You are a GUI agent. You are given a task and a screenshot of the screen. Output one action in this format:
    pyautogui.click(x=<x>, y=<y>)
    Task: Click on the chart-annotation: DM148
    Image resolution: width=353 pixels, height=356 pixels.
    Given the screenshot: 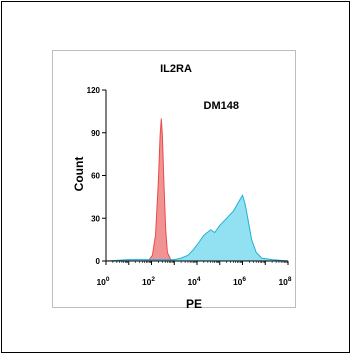 What is the action you would take?
    pyautogui.click(x=221, y=106)
    